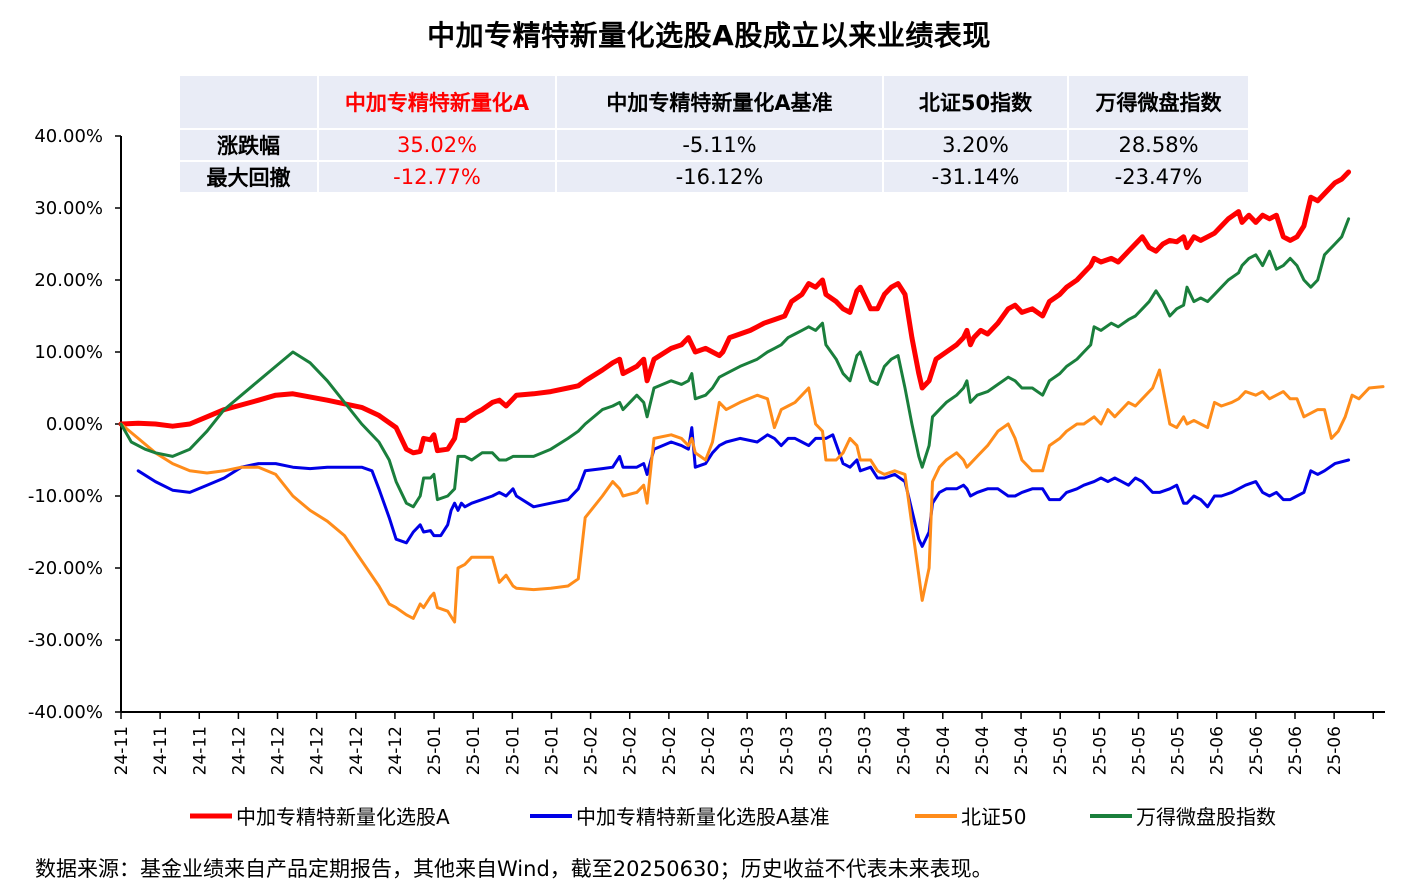  Describe the element at coordinates (437, 145) in the screenshot. I see `cell-fund-return: 35.02%` at that location.